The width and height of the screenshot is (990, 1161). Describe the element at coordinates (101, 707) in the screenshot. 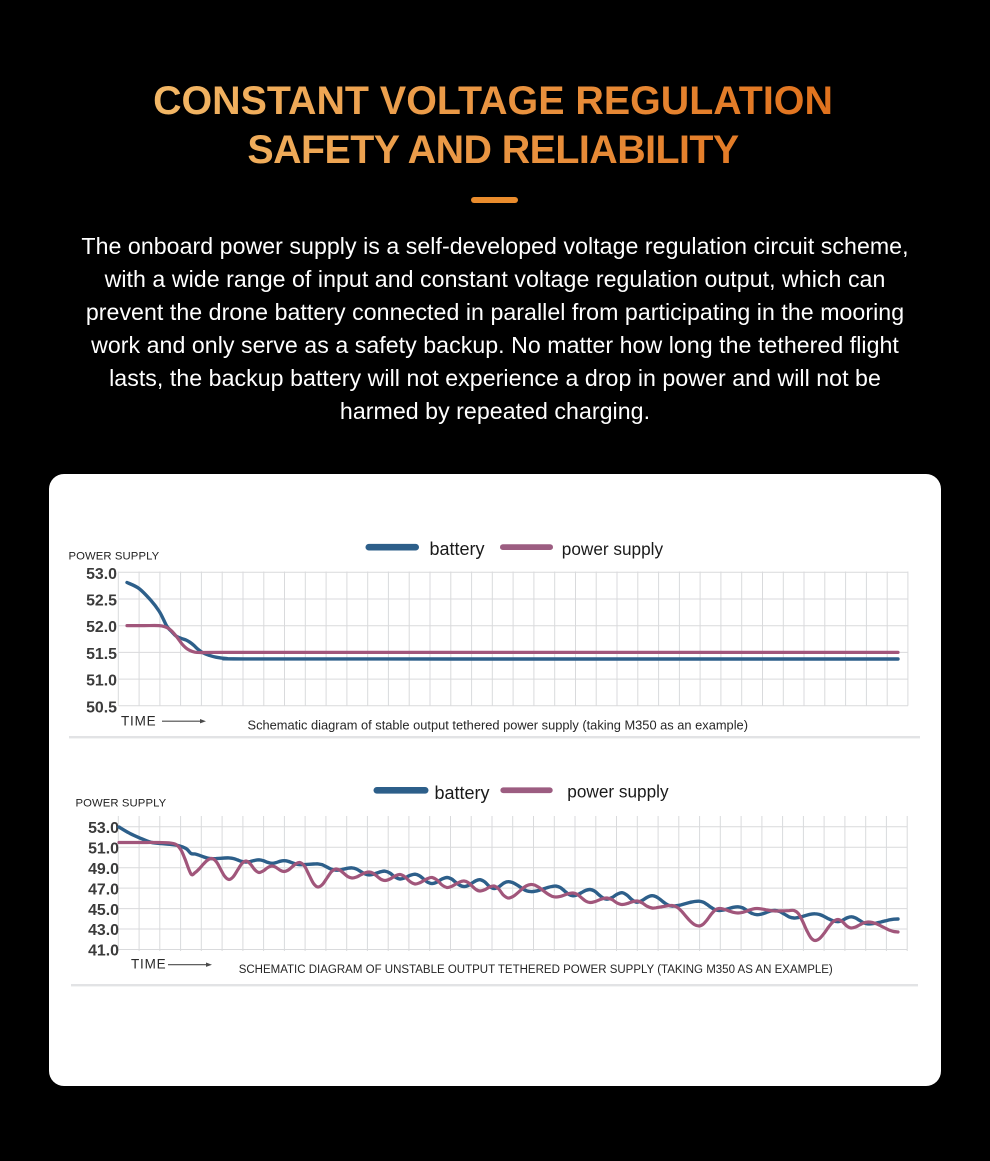

I see `svg-text: 50.5` at that location.